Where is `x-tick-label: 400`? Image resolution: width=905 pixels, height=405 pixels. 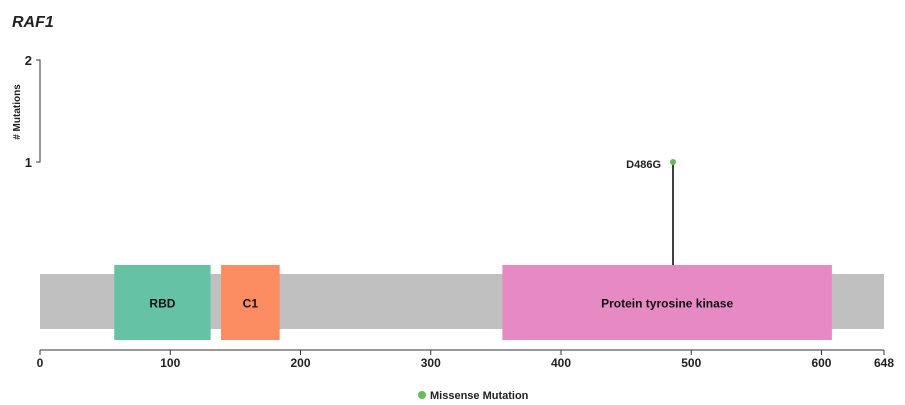
x-tick-label: 400 is located at coordinates (561, 363).